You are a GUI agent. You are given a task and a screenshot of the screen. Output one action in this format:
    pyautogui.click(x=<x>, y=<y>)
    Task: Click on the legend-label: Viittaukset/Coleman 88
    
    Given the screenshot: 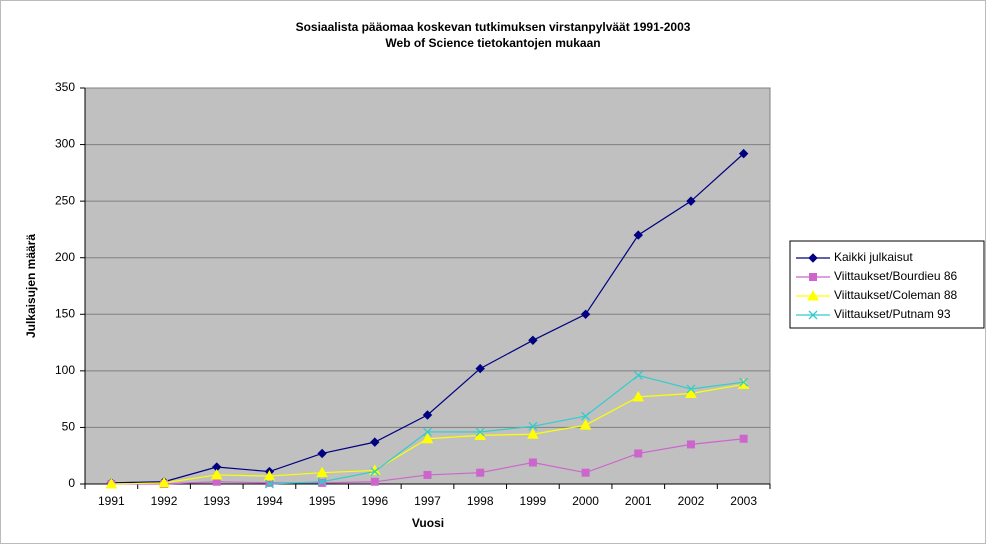 What is the action you would take?
    pyautogui.click(x=896, y=295)
    